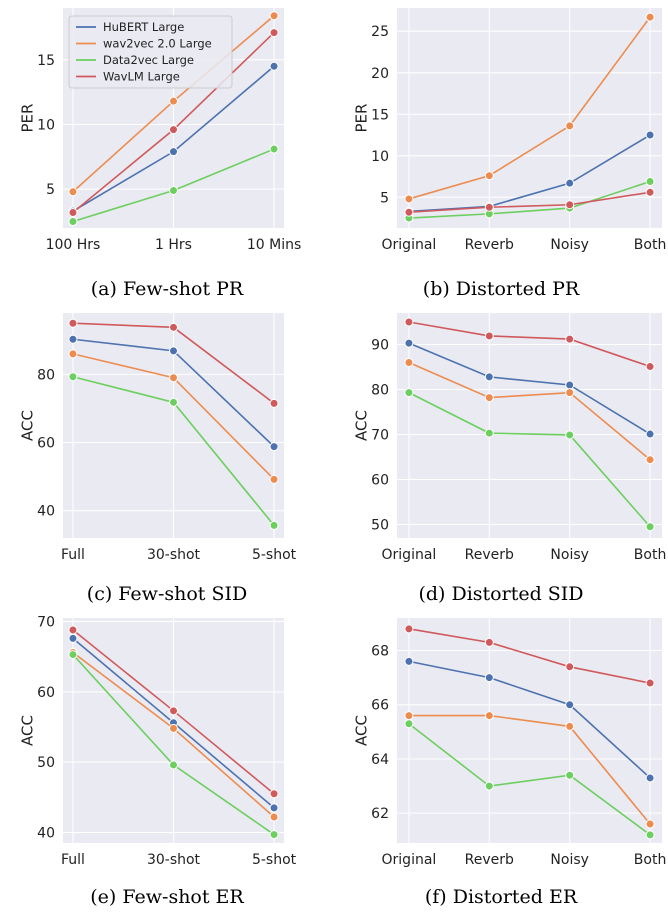 The image size is (668, 918). What do you see at coordinates (362, 118) in the screenshot?
I see `y-axis-label: PER` at bounding box center [362, 118].